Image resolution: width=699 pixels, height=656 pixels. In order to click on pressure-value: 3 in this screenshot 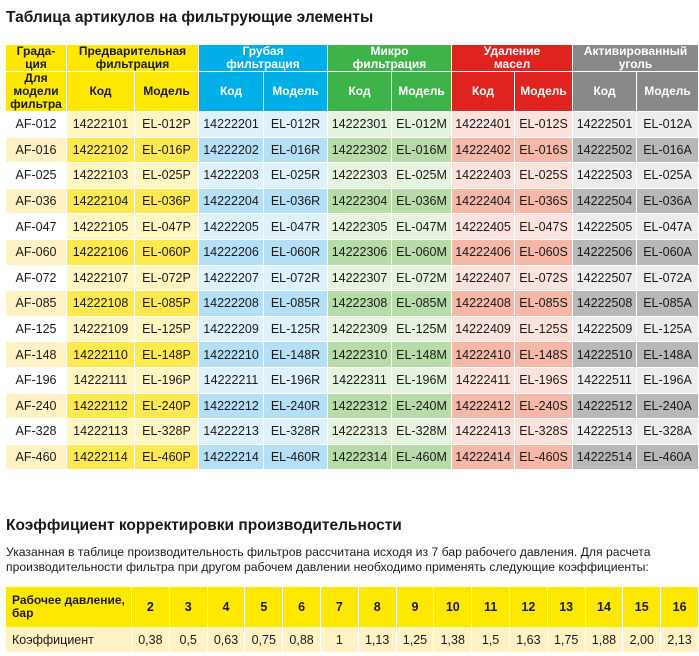, I will do `click(188, 607)`.